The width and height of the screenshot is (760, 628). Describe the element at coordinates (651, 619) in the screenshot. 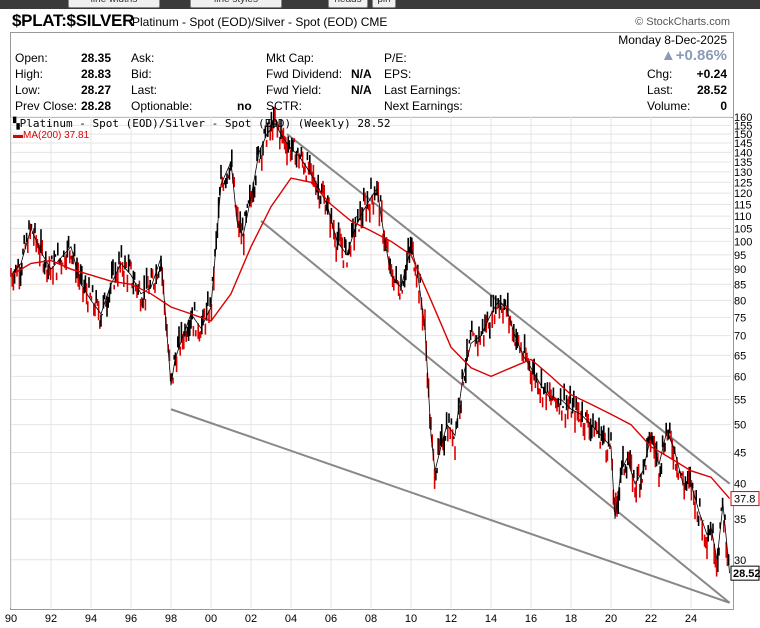

I see `x-tick-label: 22` at that location.